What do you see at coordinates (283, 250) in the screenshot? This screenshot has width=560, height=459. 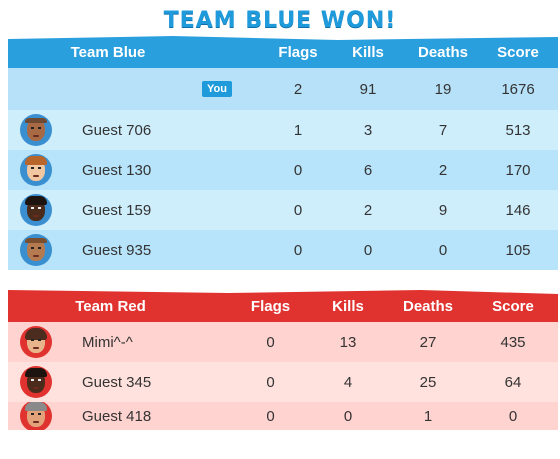 I see `player-row: Guest 935 0 0 0 105` at bounding box center [283, 250].